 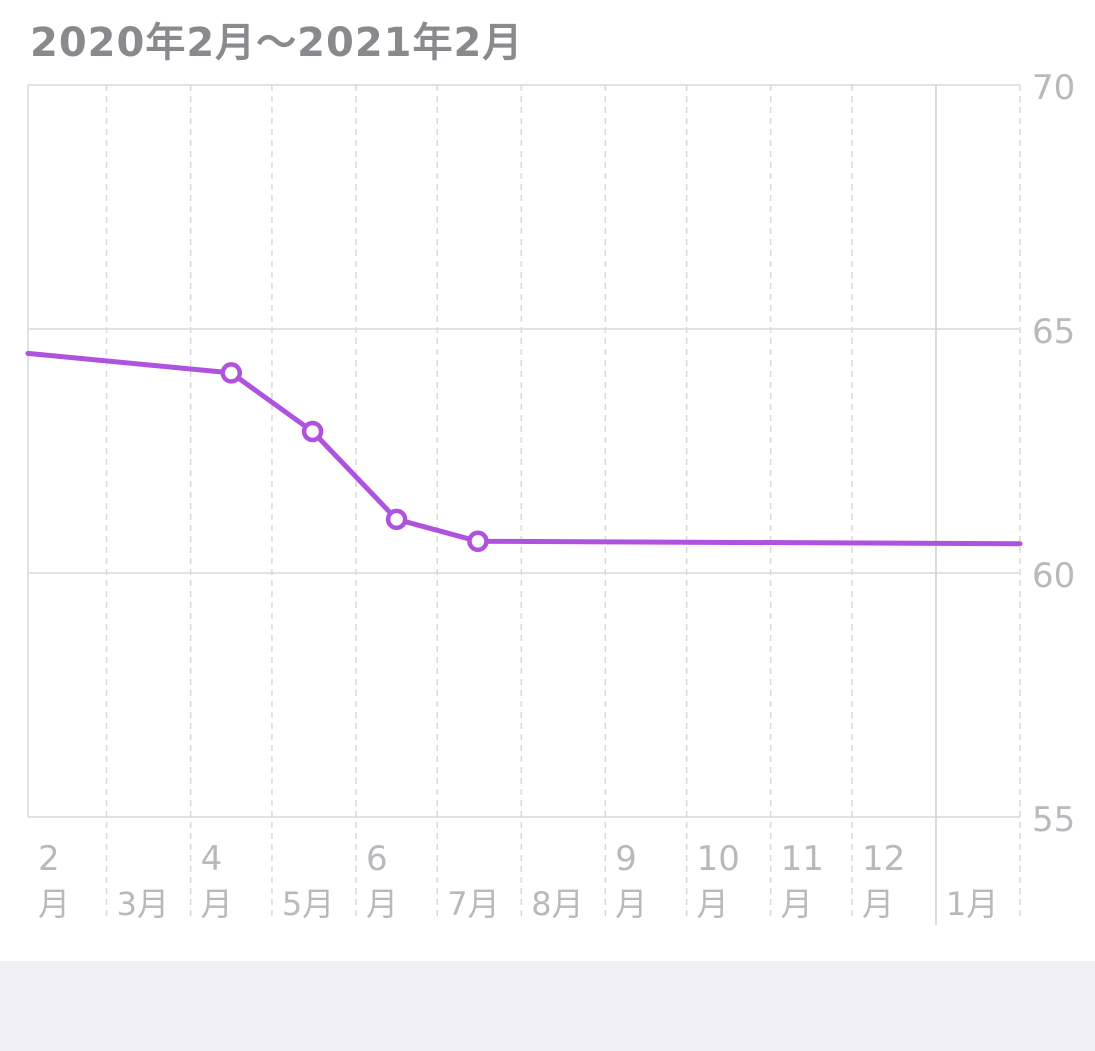 What do you see at coordinates (382, 881) in the screenshot?
I see `x-tick-label-5: 6月` at bounding box center [382, 881].